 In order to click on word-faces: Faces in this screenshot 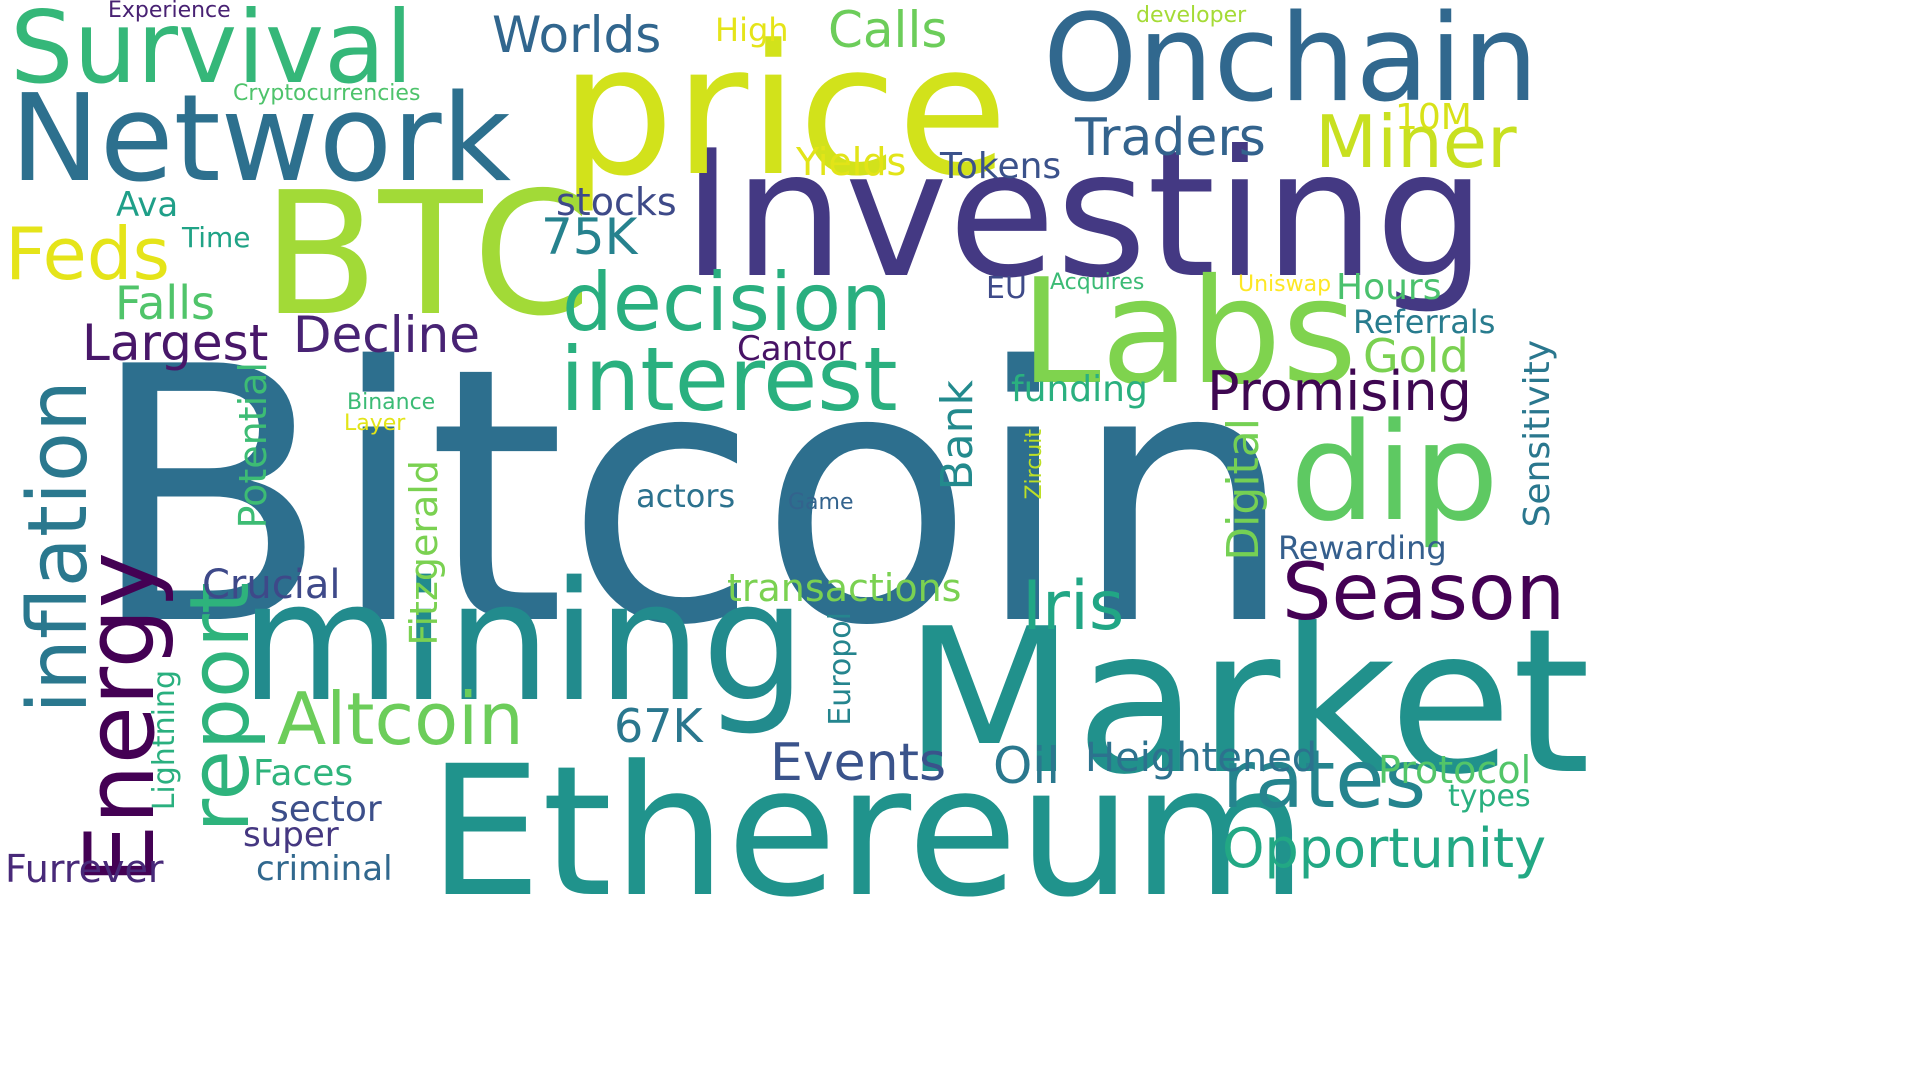, I will do `click(303, 773)`.